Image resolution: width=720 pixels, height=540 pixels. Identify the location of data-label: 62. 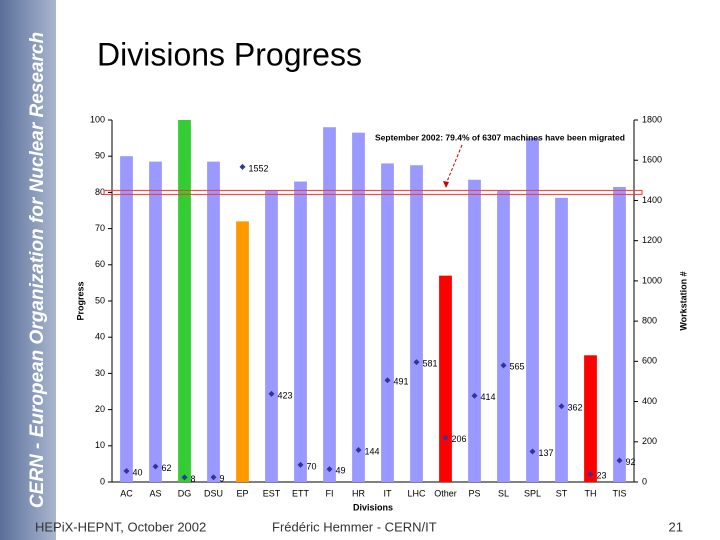
(167, 468).